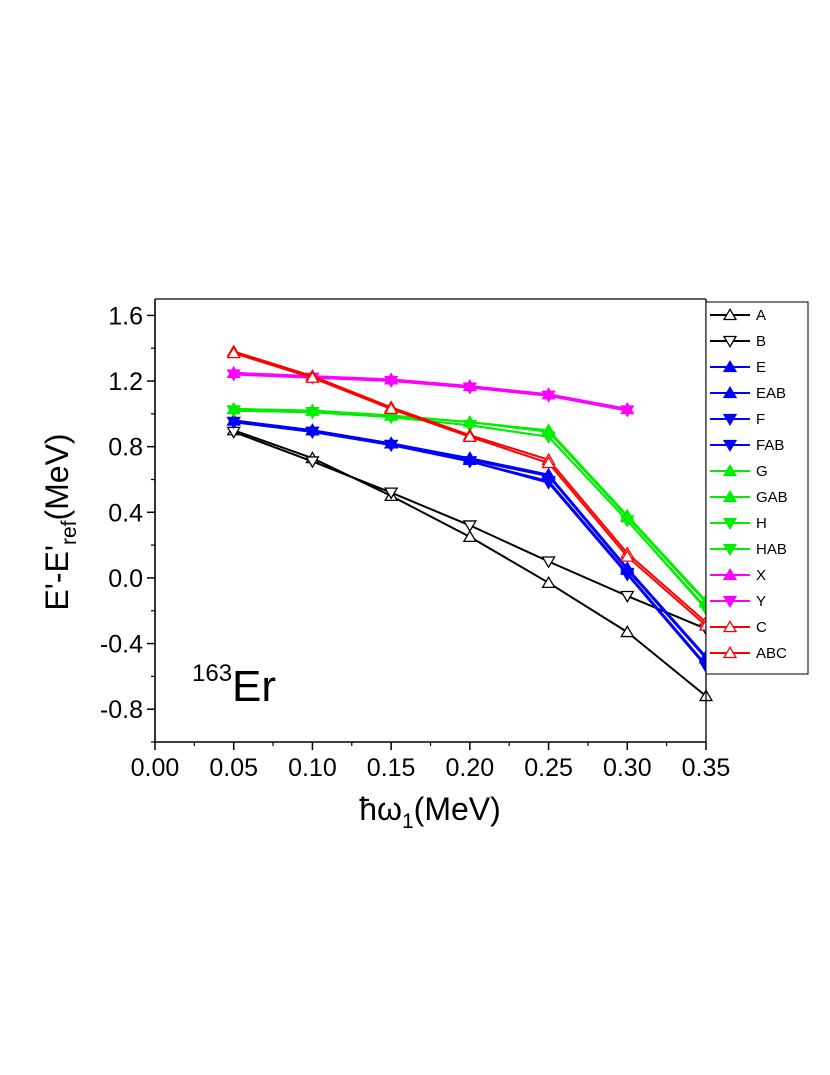 The image size is (830, 1075). Describe the element at coordinates (761, 315) in the screenshot. I see `legend-label: A` at that location.